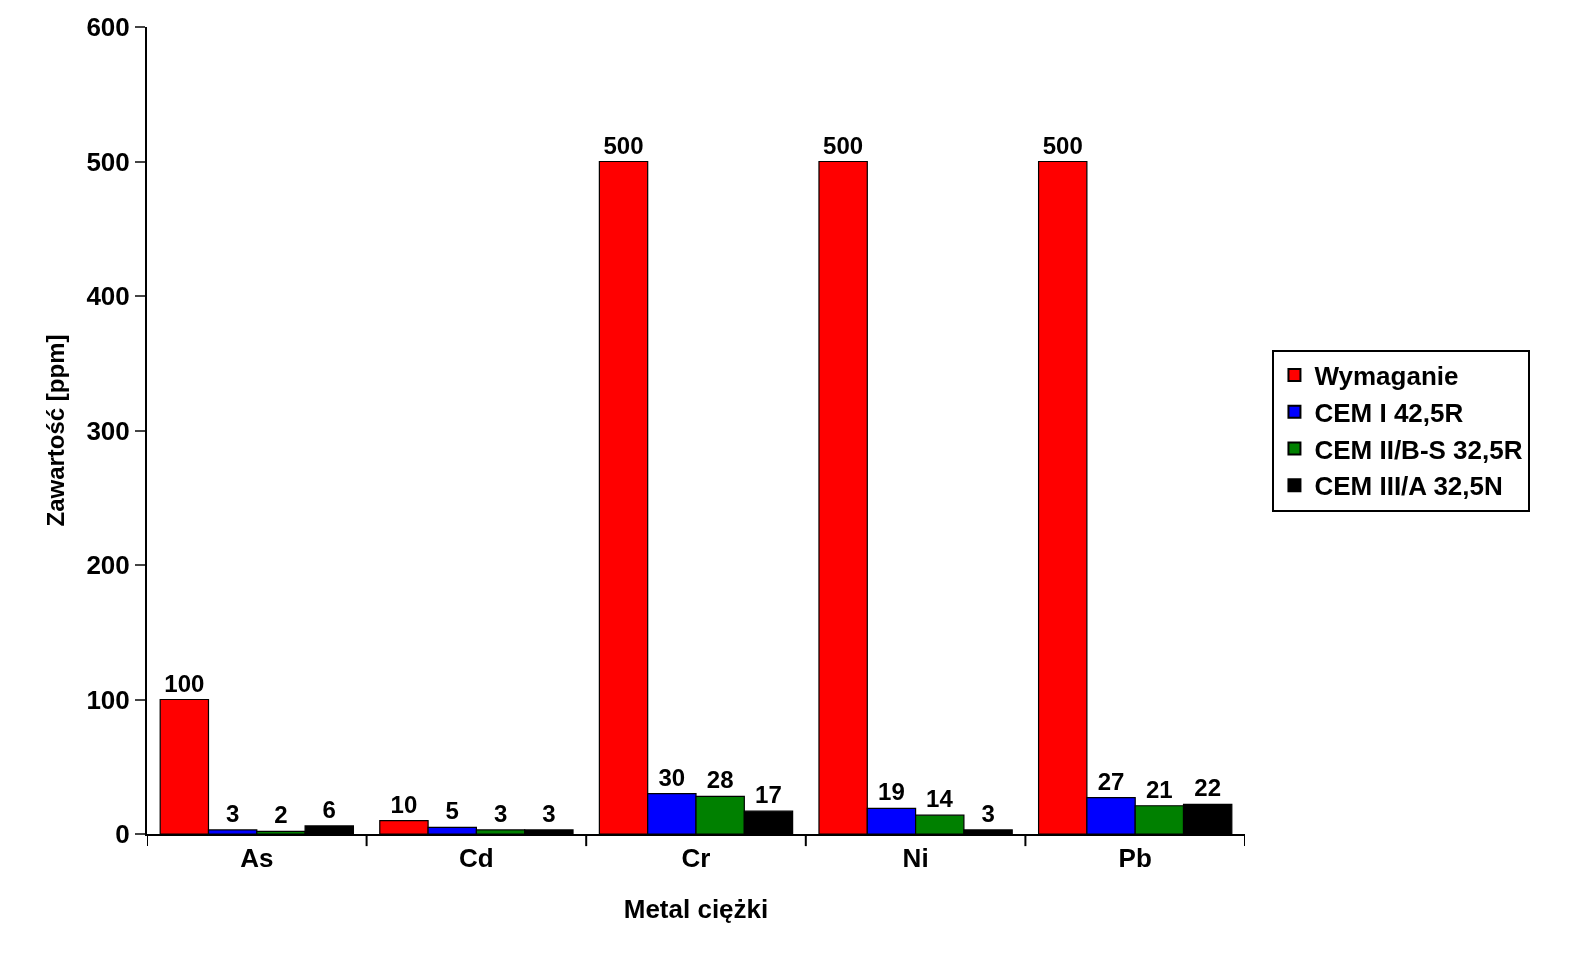 Image resolution: width=1595 pixels, height=970 pixels. Describe the element at coordinates (720, 780) in the screenshot. I see `data-label: 28` at that location.